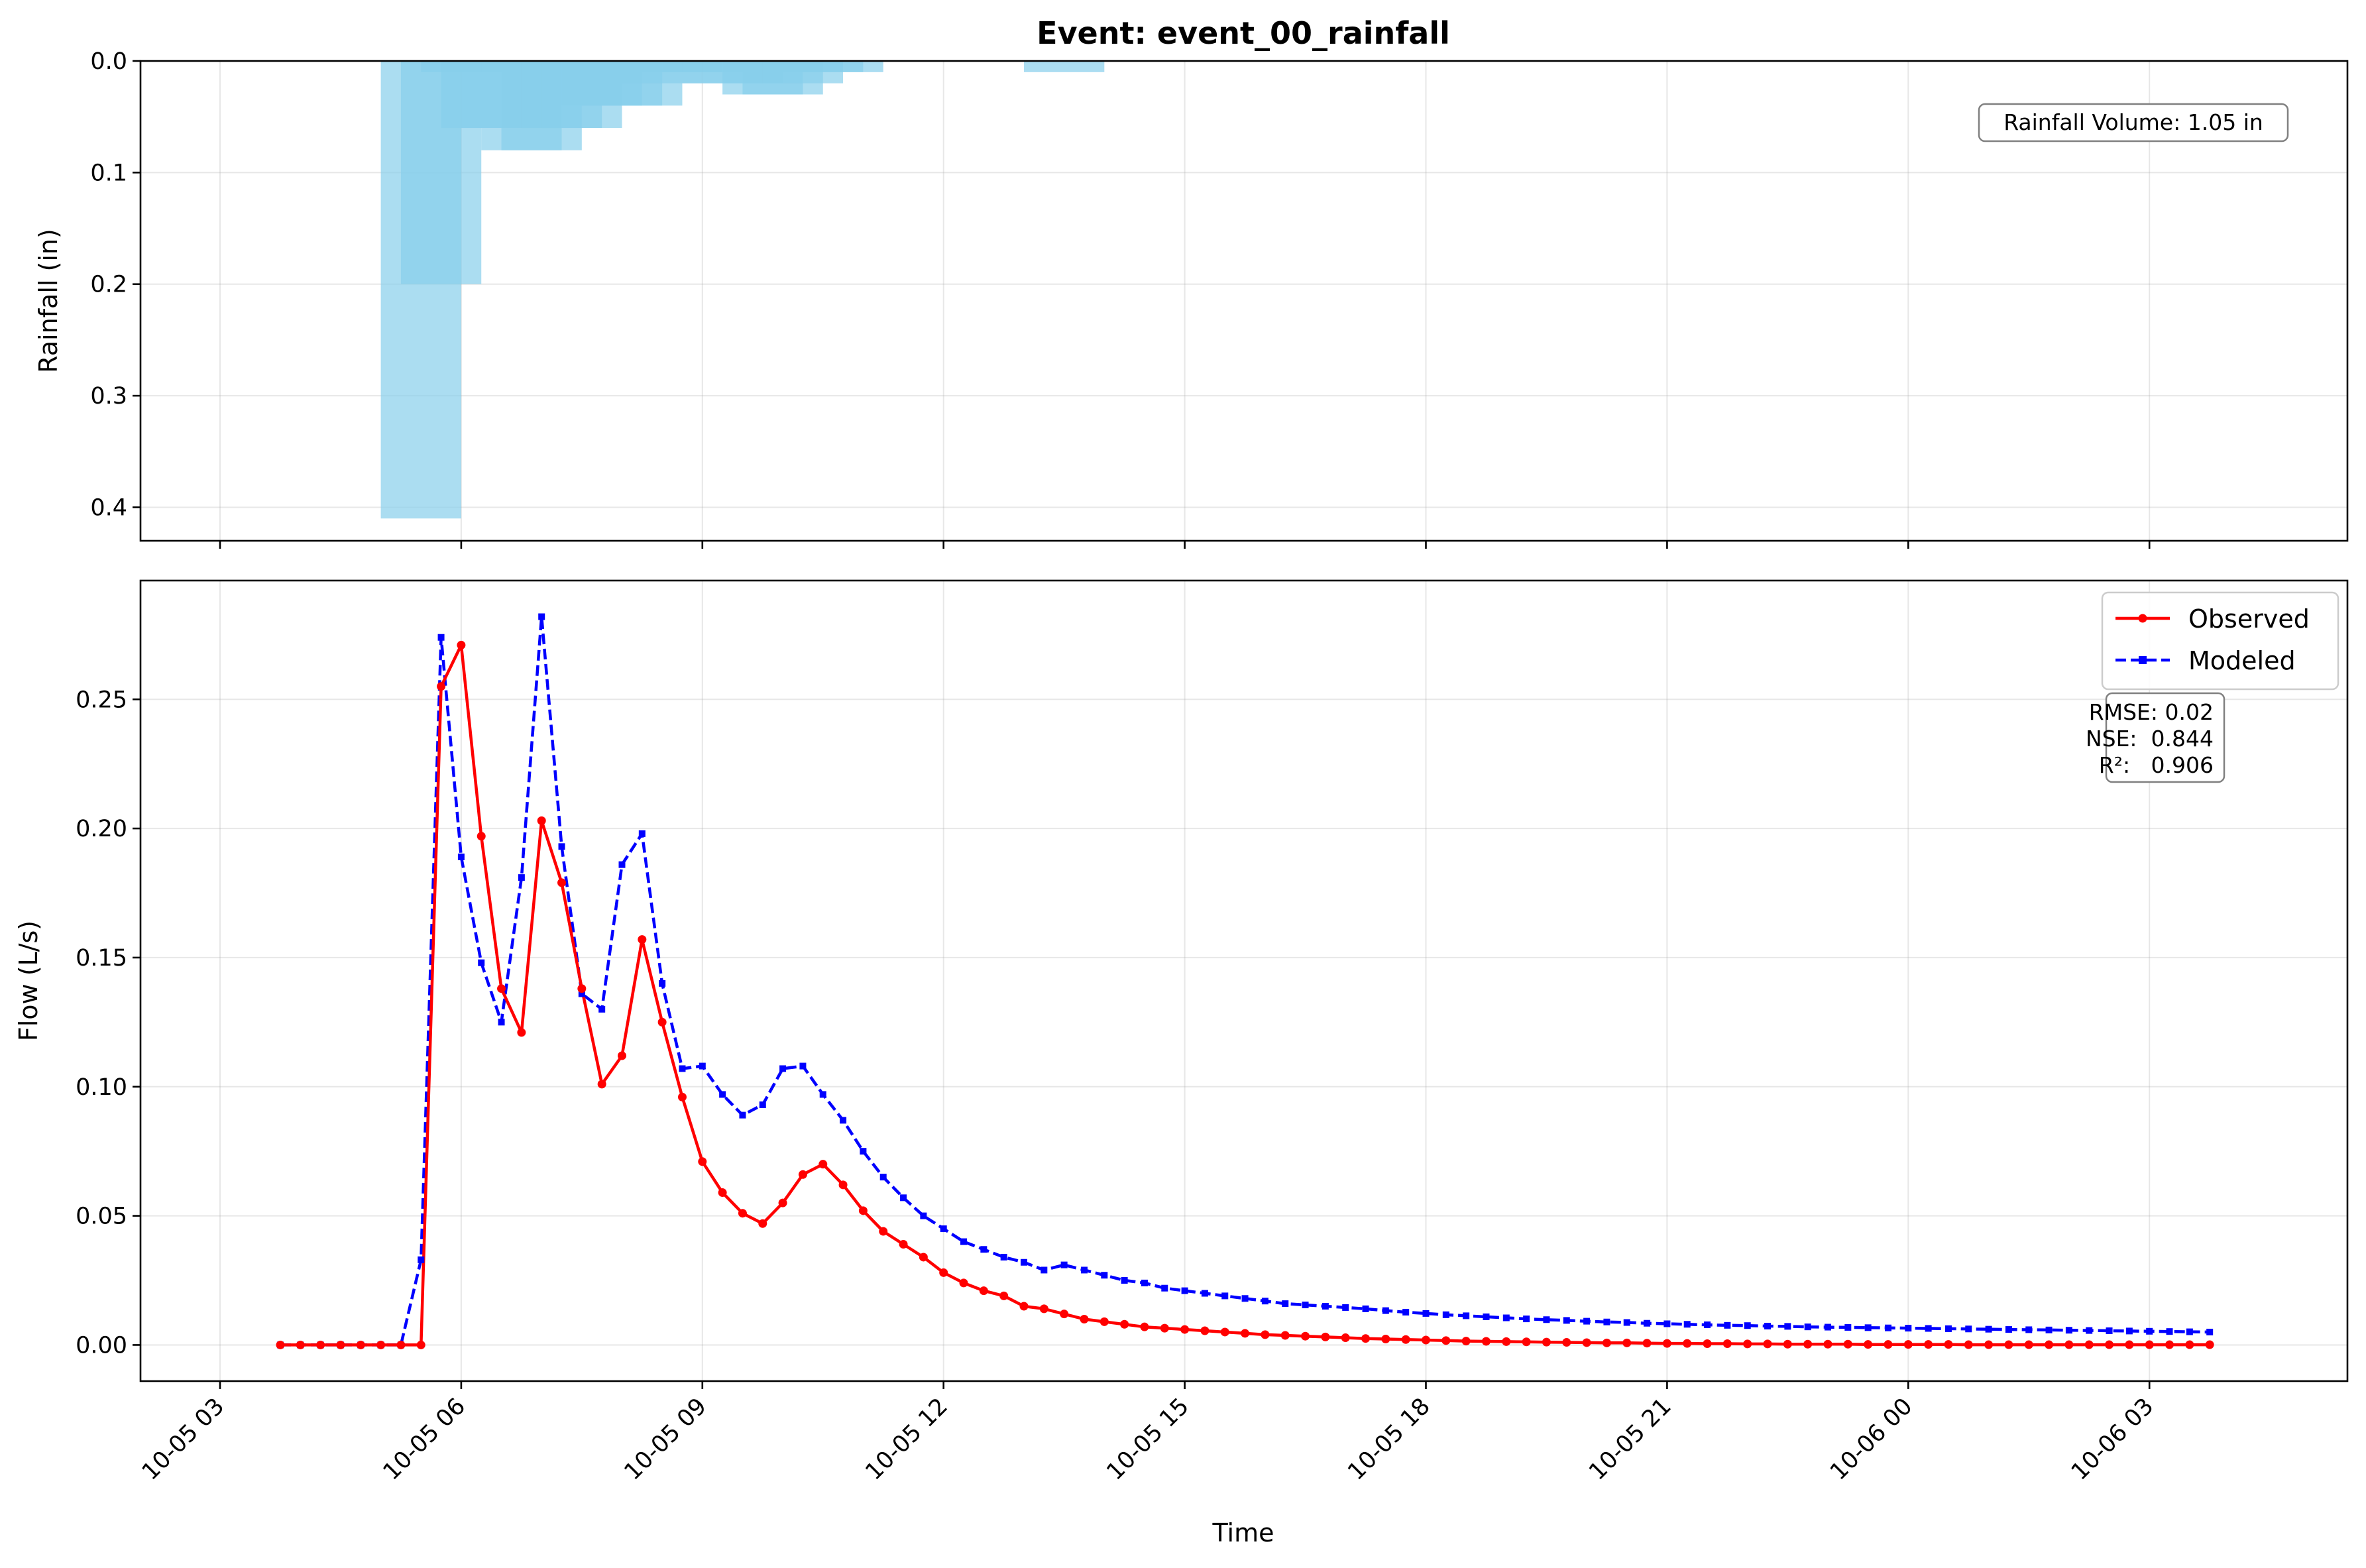 The image size is (2366, 1568). What do you see at coordinates (2220, 641) in the screenshot?
I see `legend: Observed Modeled` at bounding box center [2220, 641].